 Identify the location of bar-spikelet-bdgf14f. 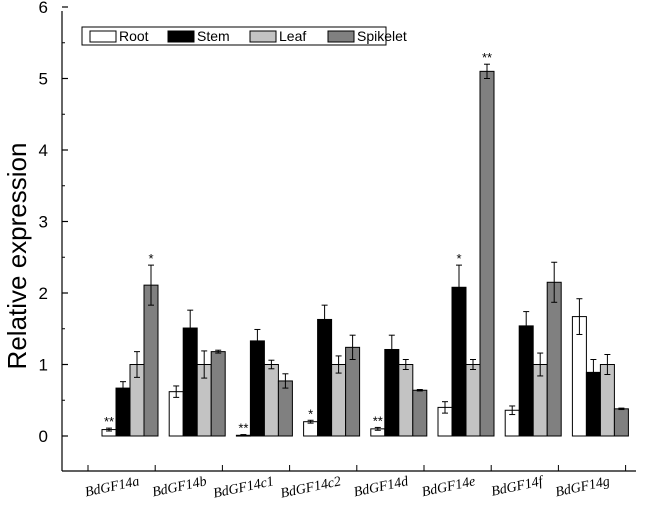
(554, 359).